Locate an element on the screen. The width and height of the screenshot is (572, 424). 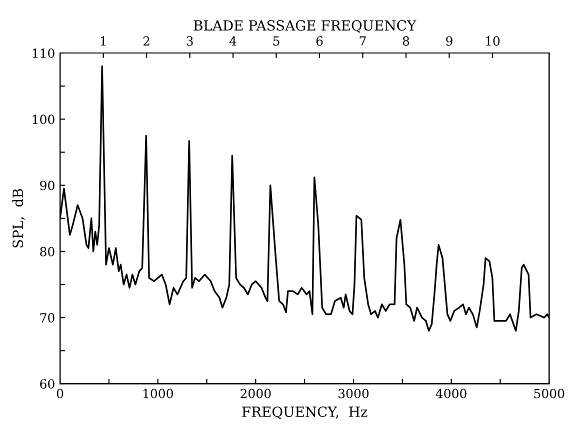
x-tick-label: 4000 is located at coordinates (451, 393).